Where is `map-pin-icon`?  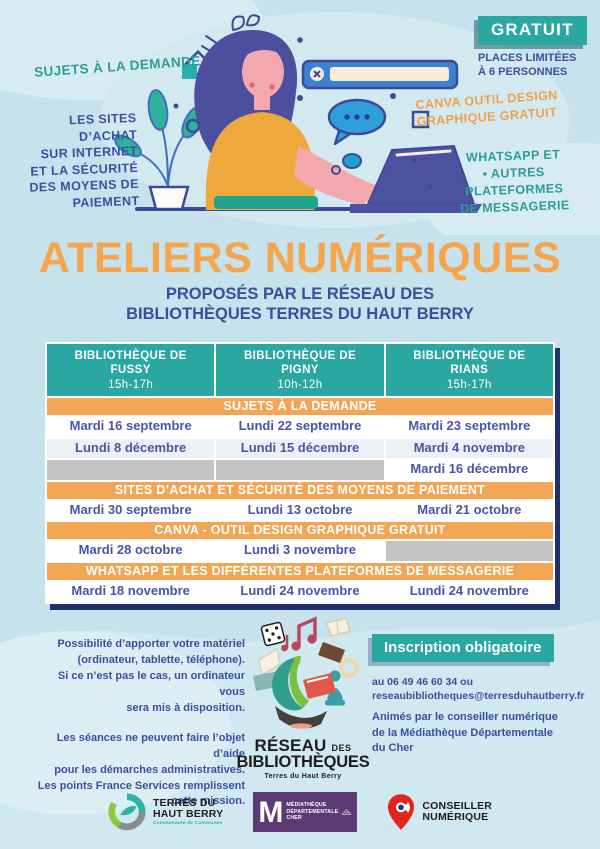 map-pin-icon is located at coordinates (401, 812).